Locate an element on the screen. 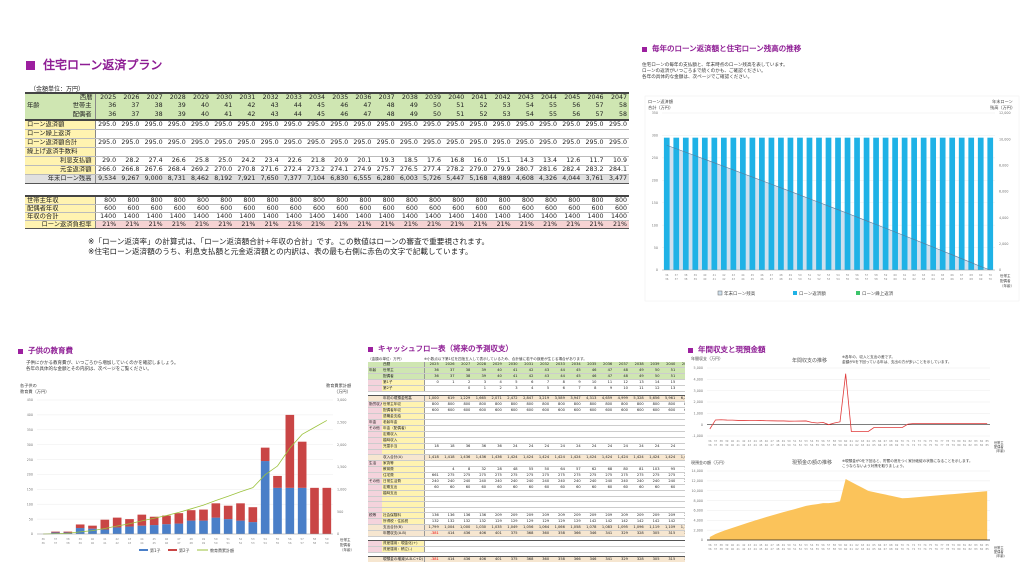 Image resolution: width=1024 pixels, height=576 pixels. cell: 14 is located at coordinates (680, 388).